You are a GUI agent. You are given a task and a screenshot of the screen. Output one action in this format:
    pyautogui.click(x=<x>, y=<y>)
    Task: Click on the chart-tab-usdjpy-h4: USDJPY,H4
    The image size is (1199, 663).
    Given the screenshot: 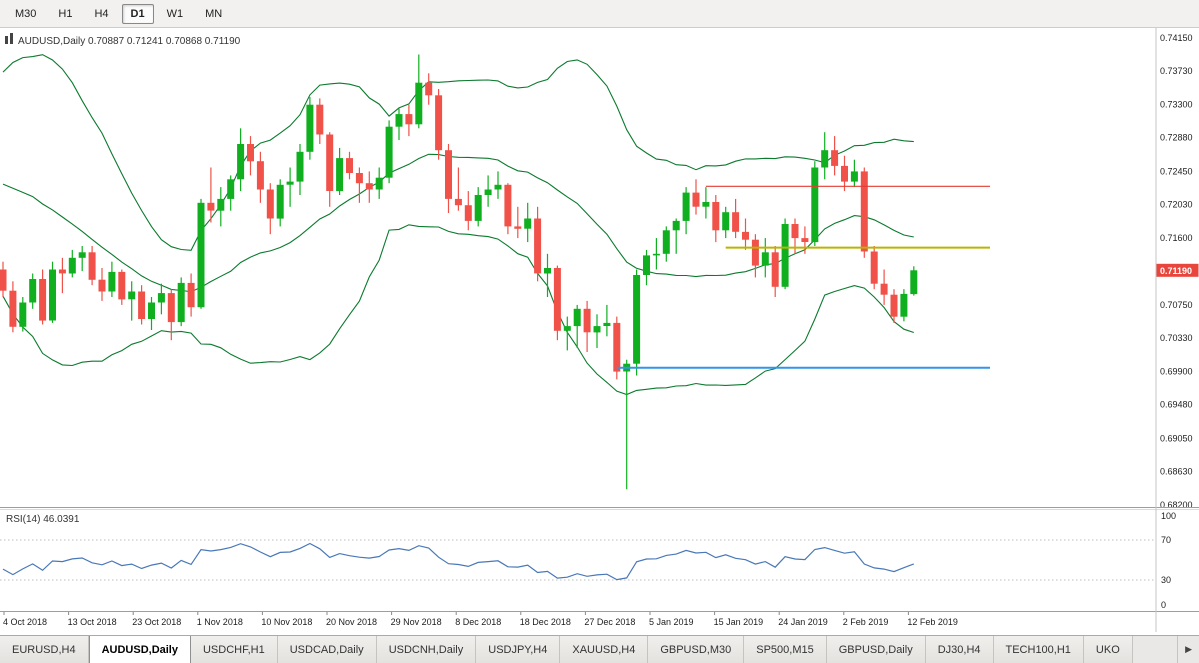 What is the action you would take?
    pyautogui.click(x=518, y=649)
    